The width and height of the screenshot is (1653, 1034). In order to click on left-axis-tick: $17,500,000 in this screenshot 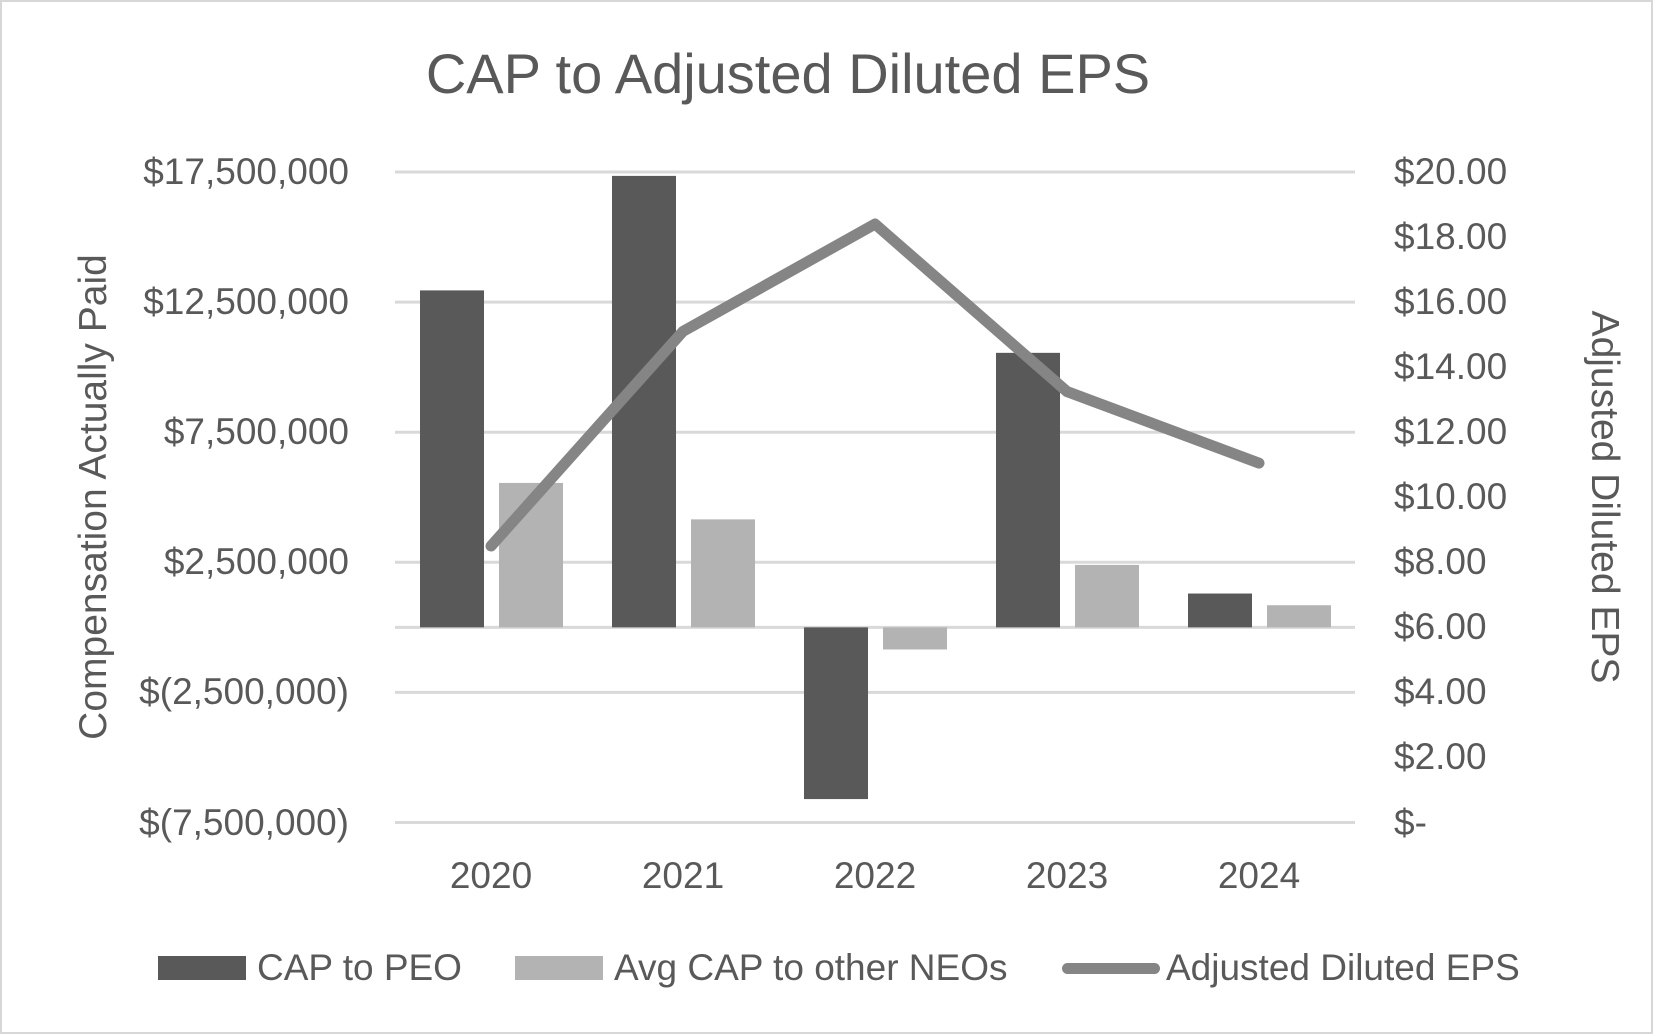, I will do `click(246, 171)`.